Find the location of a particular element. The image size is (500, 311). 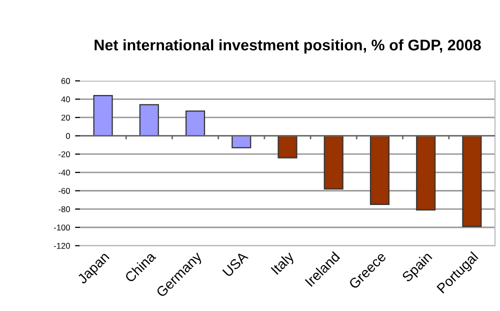

y-tick-label: -80 is located at coordinates (64, 209).